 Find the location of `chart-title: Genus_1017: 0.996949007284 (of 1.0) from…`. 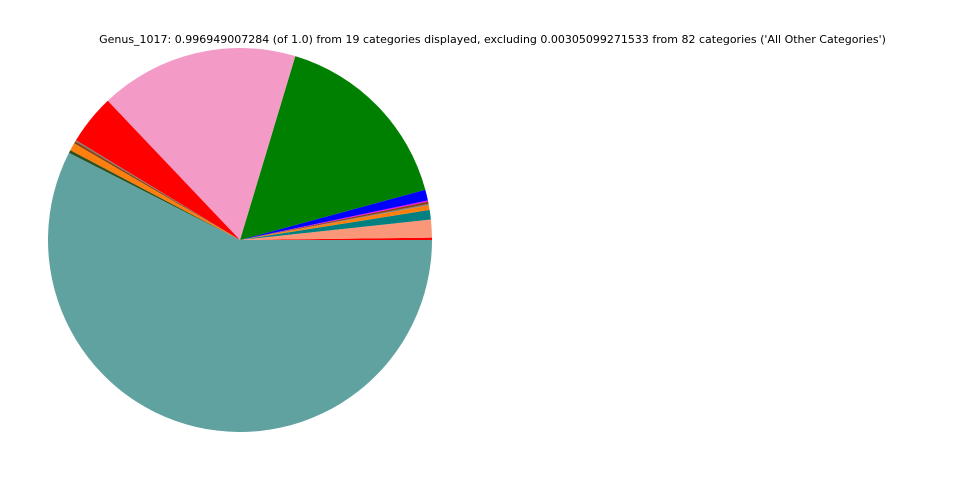

chart-title: Genus_1017: 0.996949007284 (of 1.0) from… is located at coordinates (492, 39).